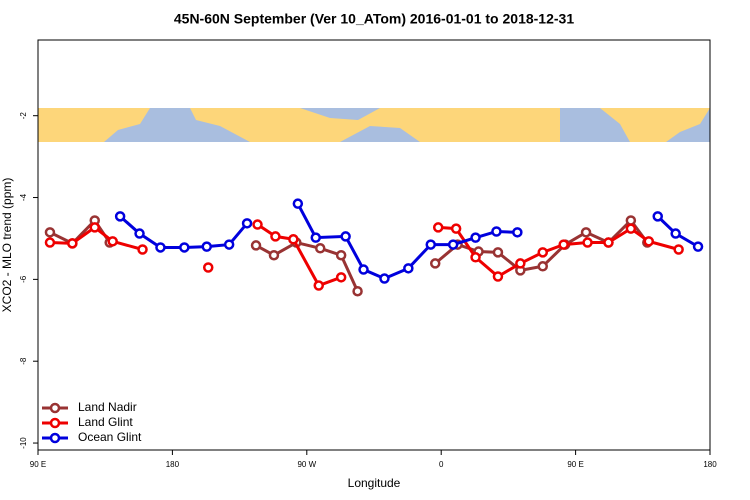 The image size is (750, 500). I want to click on legend-label: Ocean Glint, so click(110, 437).